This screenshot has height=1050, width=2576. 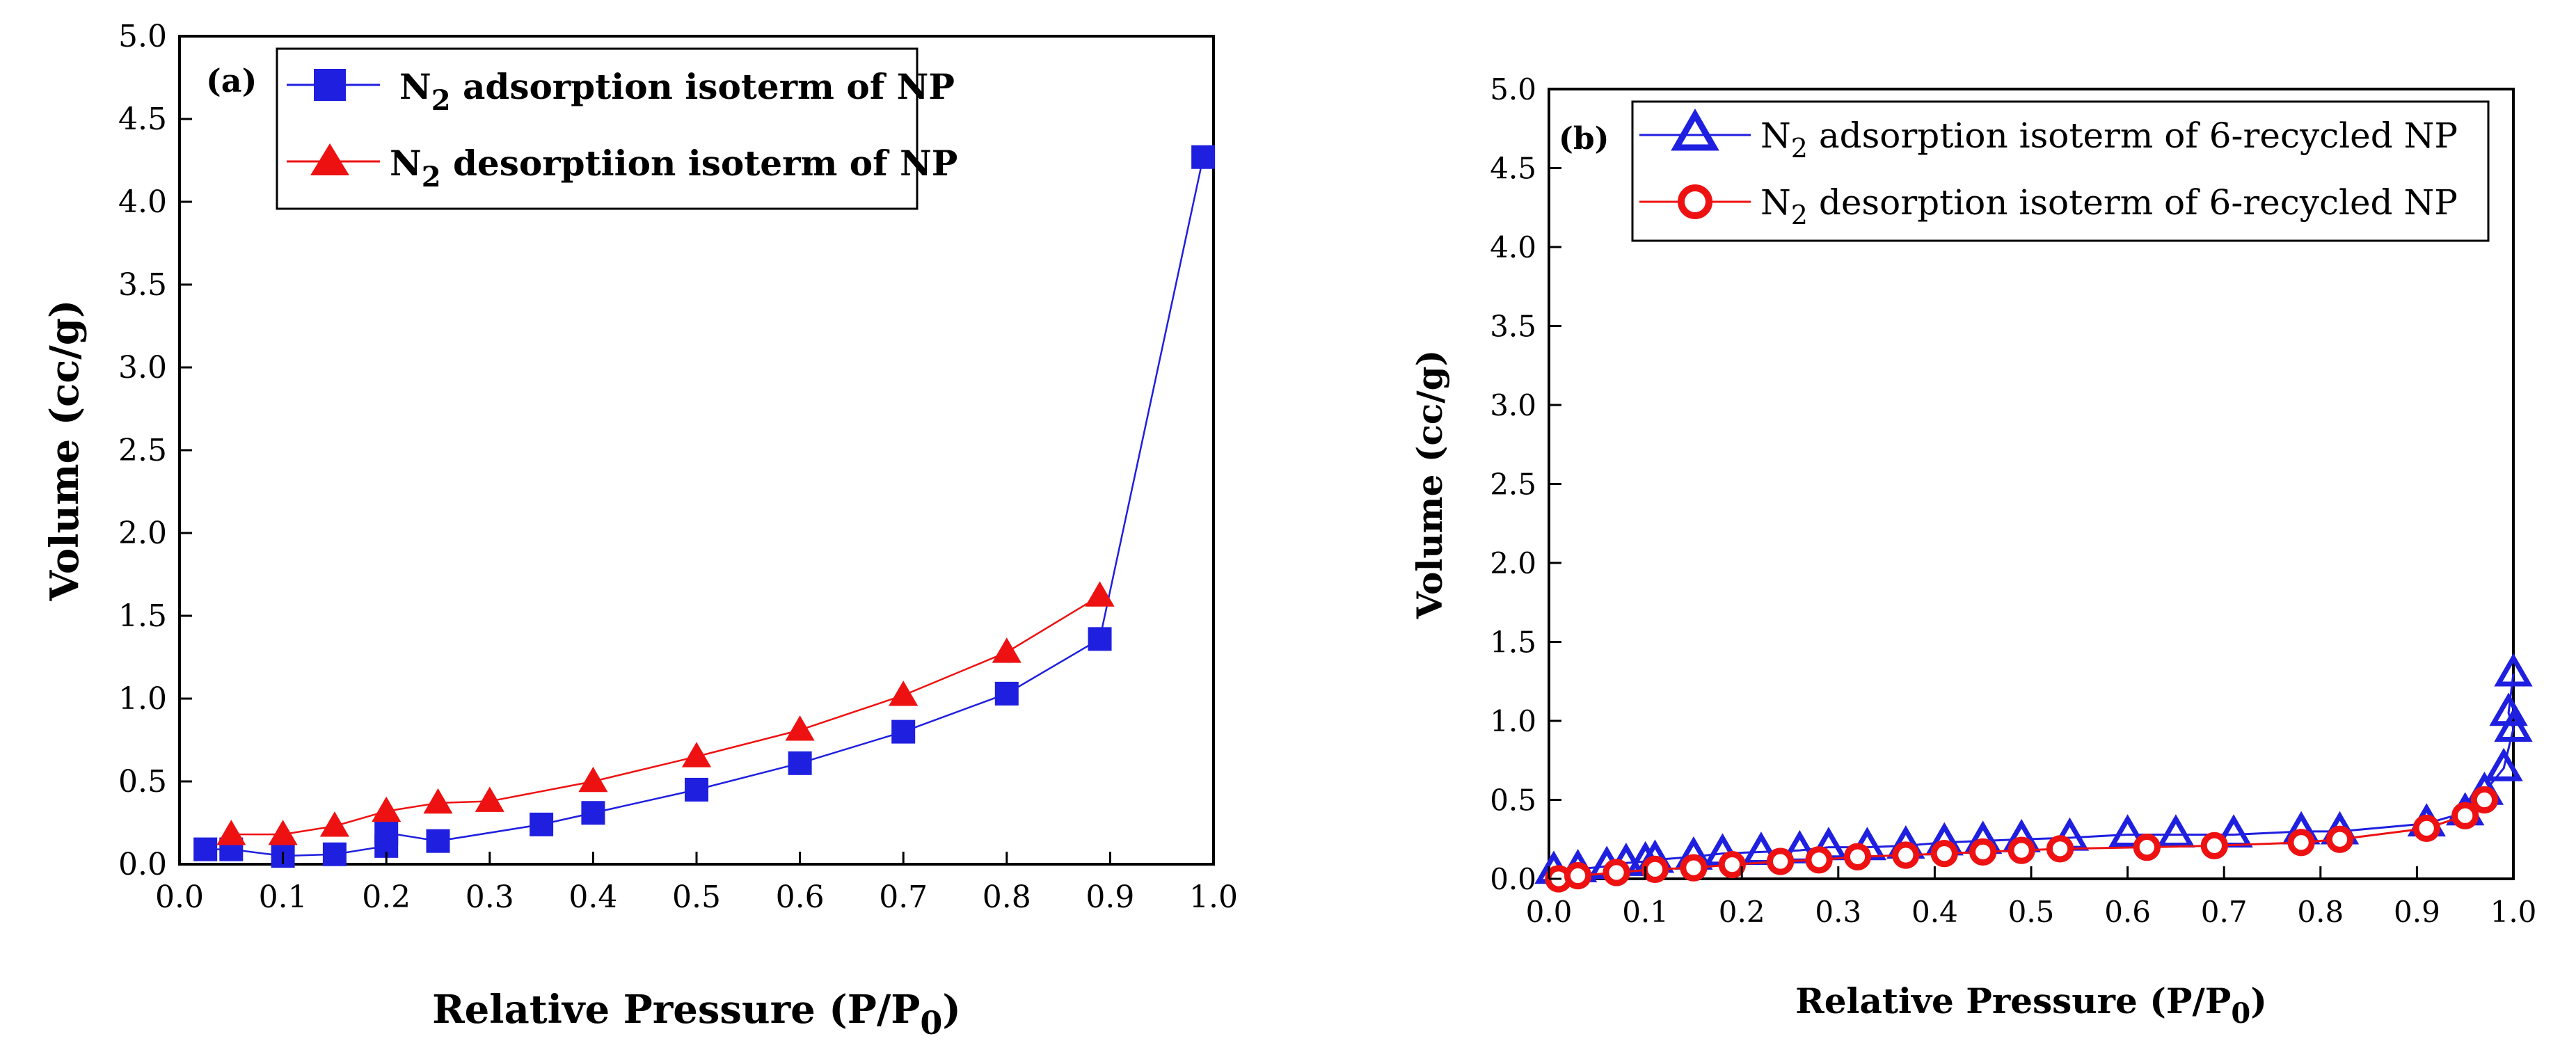 I want to click on legend-label: N2 desorptiion isoterm of NP, so click(x=673, y=168).